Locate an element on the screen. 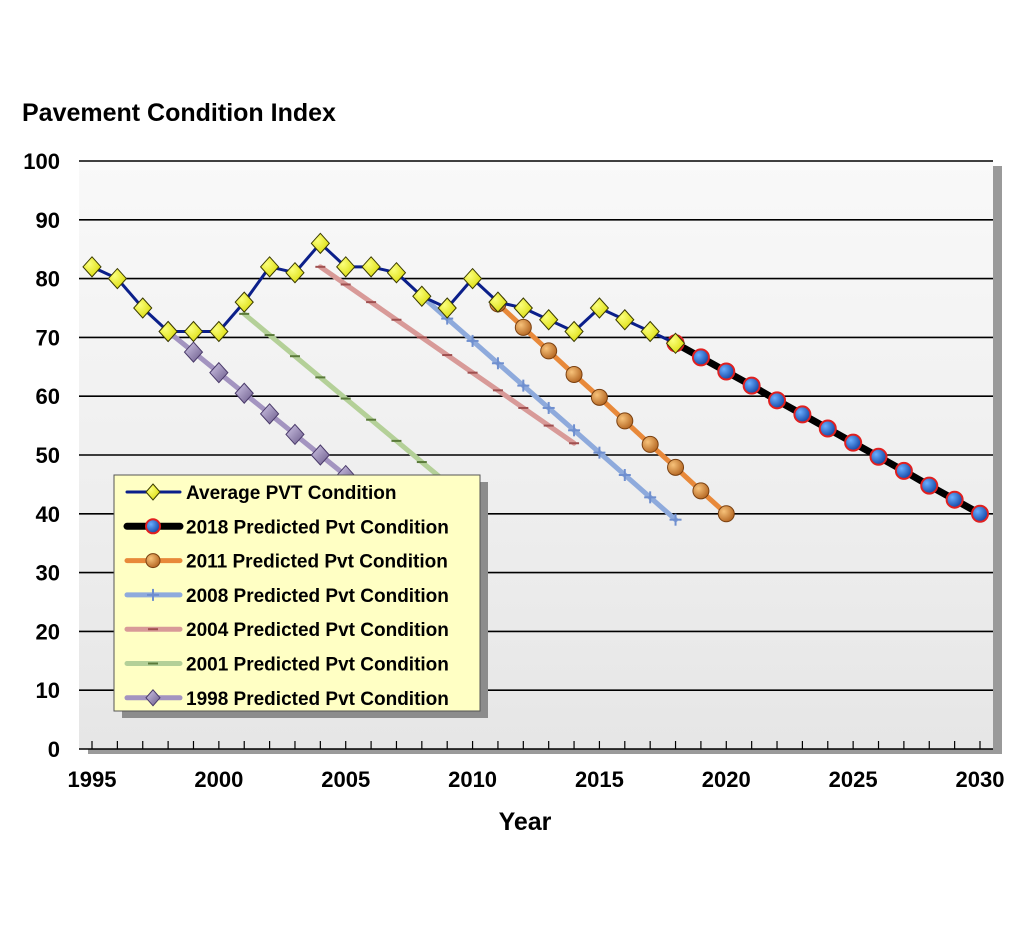 This screenshot has width=1024, height=925. point-average-pvt-condition-2002 is located at coordinates (269, 267).